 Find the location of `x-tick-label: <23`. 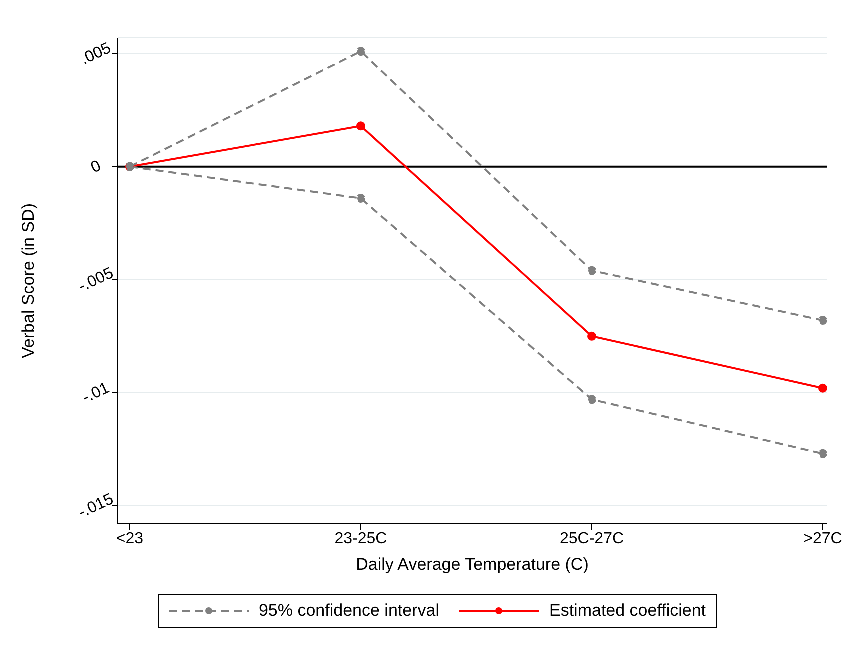

x-tick-label: <23 is located at coordinates (130, 539).